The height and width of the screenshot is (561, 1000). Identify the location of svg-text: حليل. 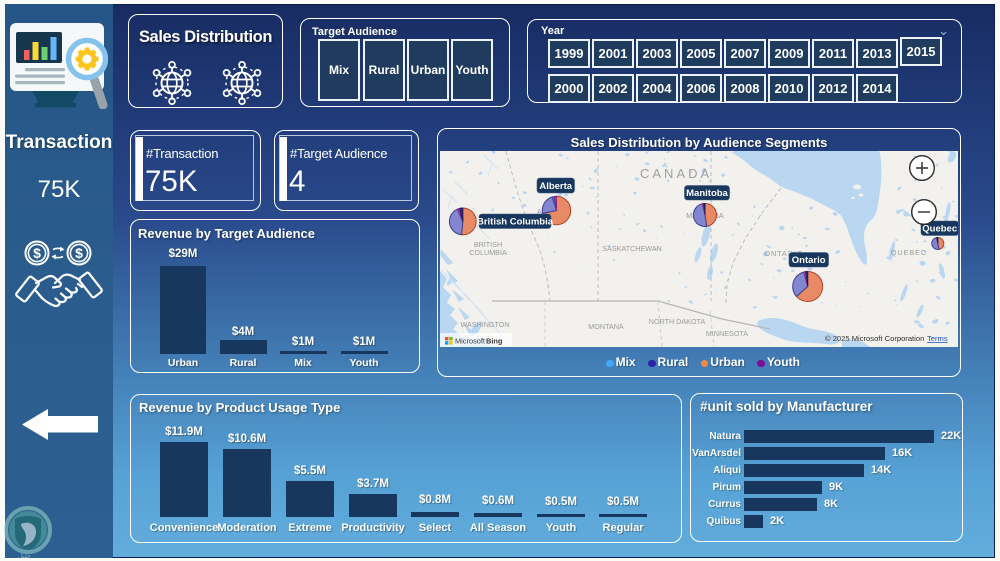
(24, 556).